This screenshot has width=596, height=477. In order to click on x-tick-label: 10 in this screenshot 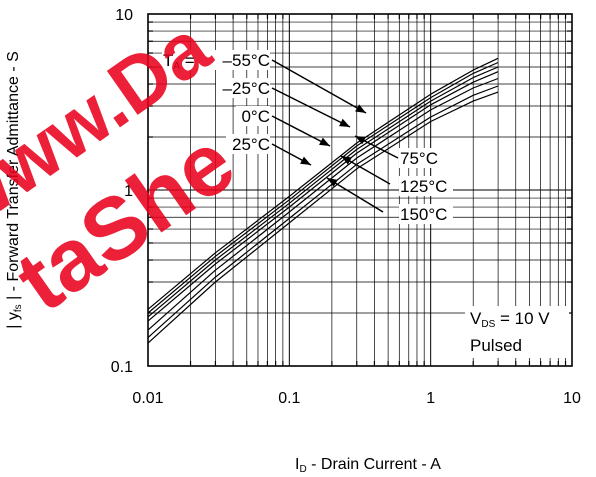, I will do `click(572, 398)`.